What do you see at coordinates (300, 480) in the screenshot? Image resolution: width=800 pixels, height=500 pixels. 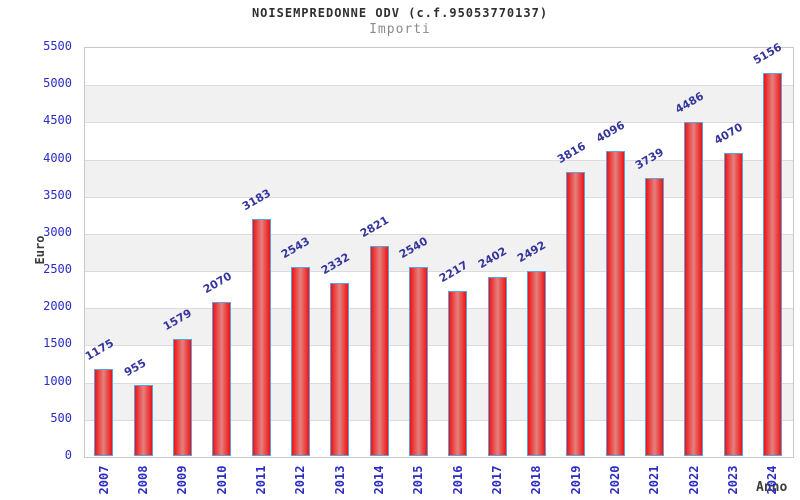 I see `x-tick-label: 2012` at bounding box center [300, 480].